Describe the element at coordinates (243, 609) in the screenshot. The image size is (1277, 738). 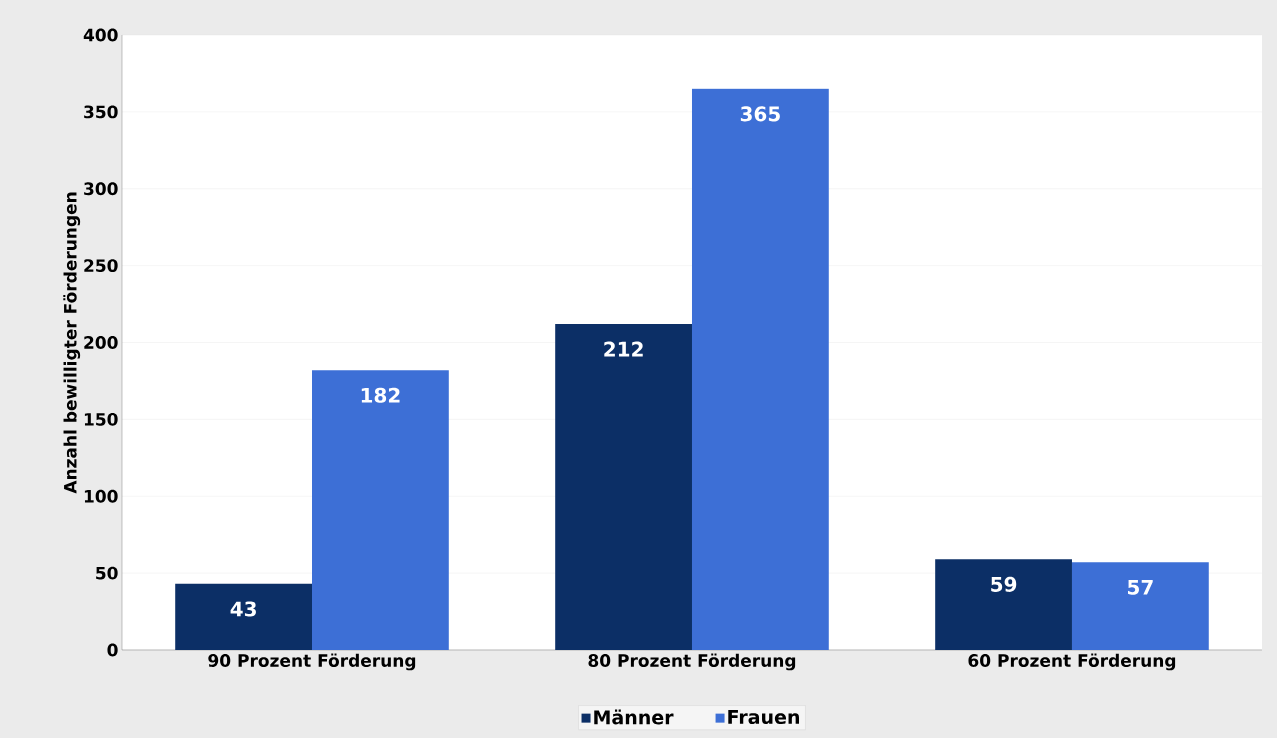
I see `data-label: 43` at that location.